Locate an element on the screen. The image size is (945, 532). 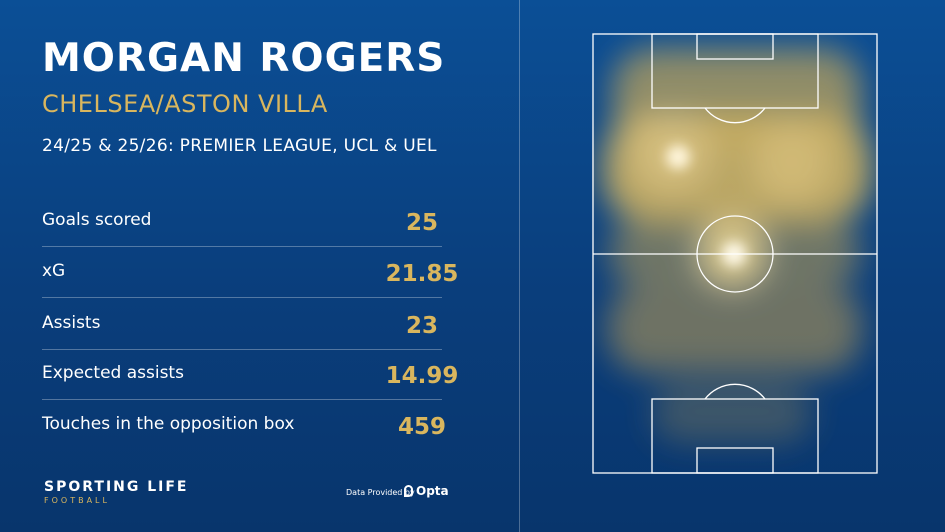
opta-logo: Opta is located at coordinates (426, 491).